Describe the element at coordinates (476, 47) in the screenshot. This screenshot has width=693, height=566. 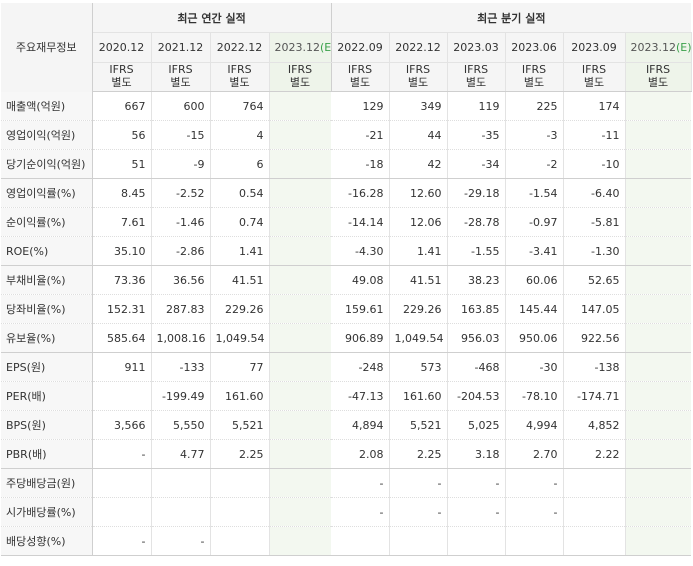
I see `period-label: 2023.03` at that location.